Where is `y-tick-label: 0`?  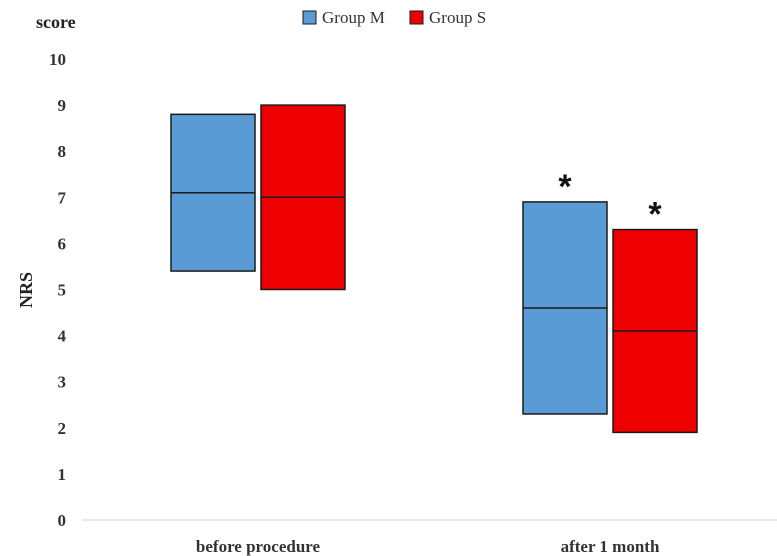
y-tick-label: 0 is located at coordinates (62, 520).